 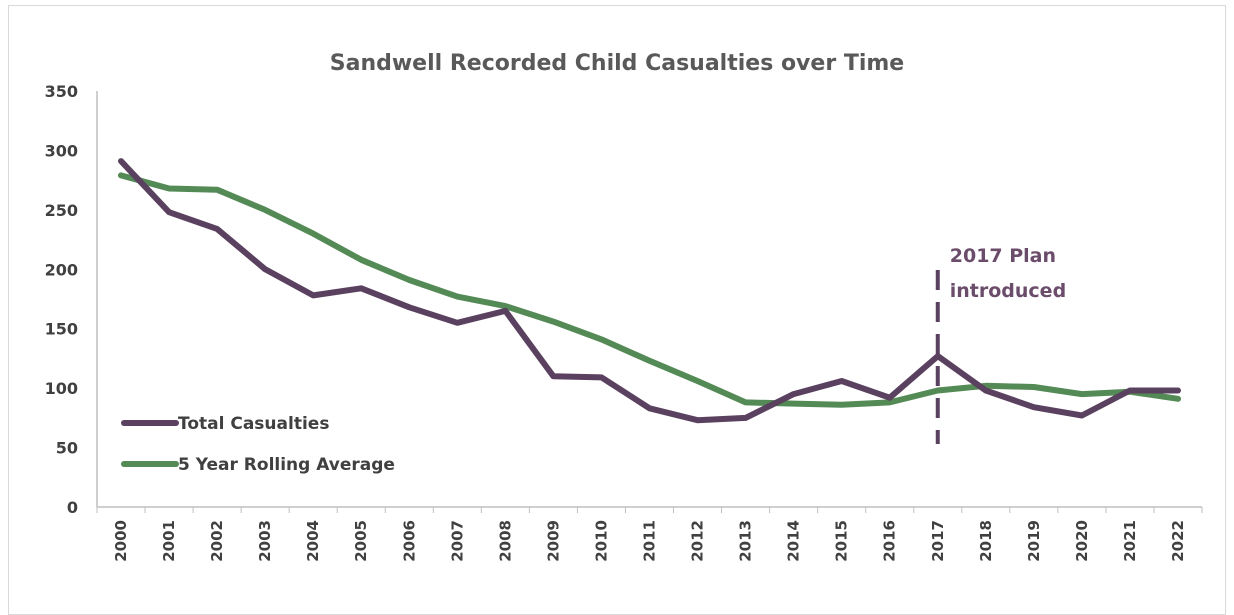 What do you see at coordinates (457, 541) in the screenshot?
I see `x-tick-label: 2007` at bounding box center [457, 541].